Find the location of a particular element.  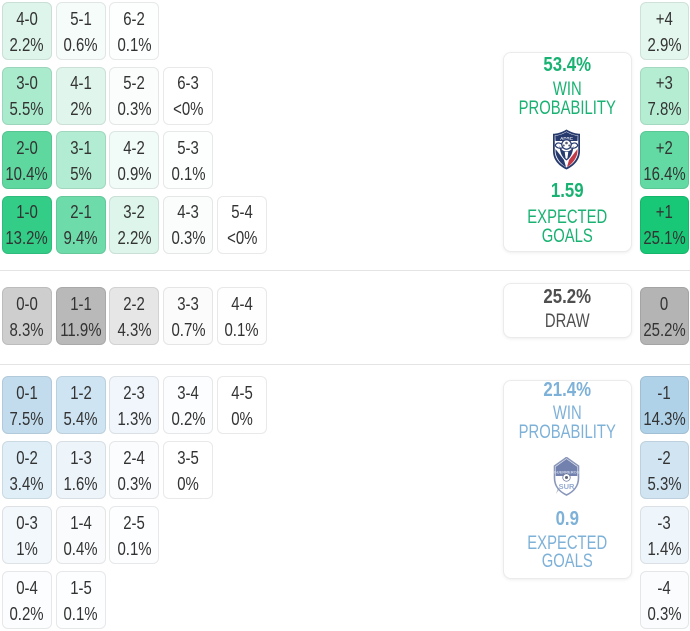

svg-text: ADSC is located at coordinates (567, 138).